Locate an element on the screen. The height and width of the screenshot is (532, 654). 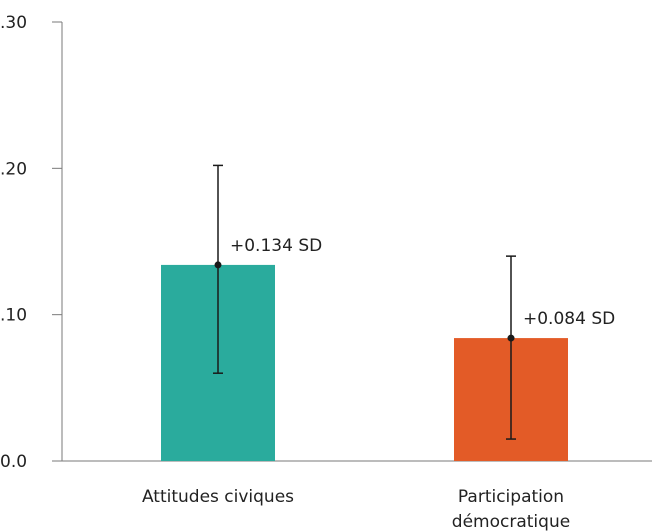
category-label: démocratique is located at coordinates (511, 522).